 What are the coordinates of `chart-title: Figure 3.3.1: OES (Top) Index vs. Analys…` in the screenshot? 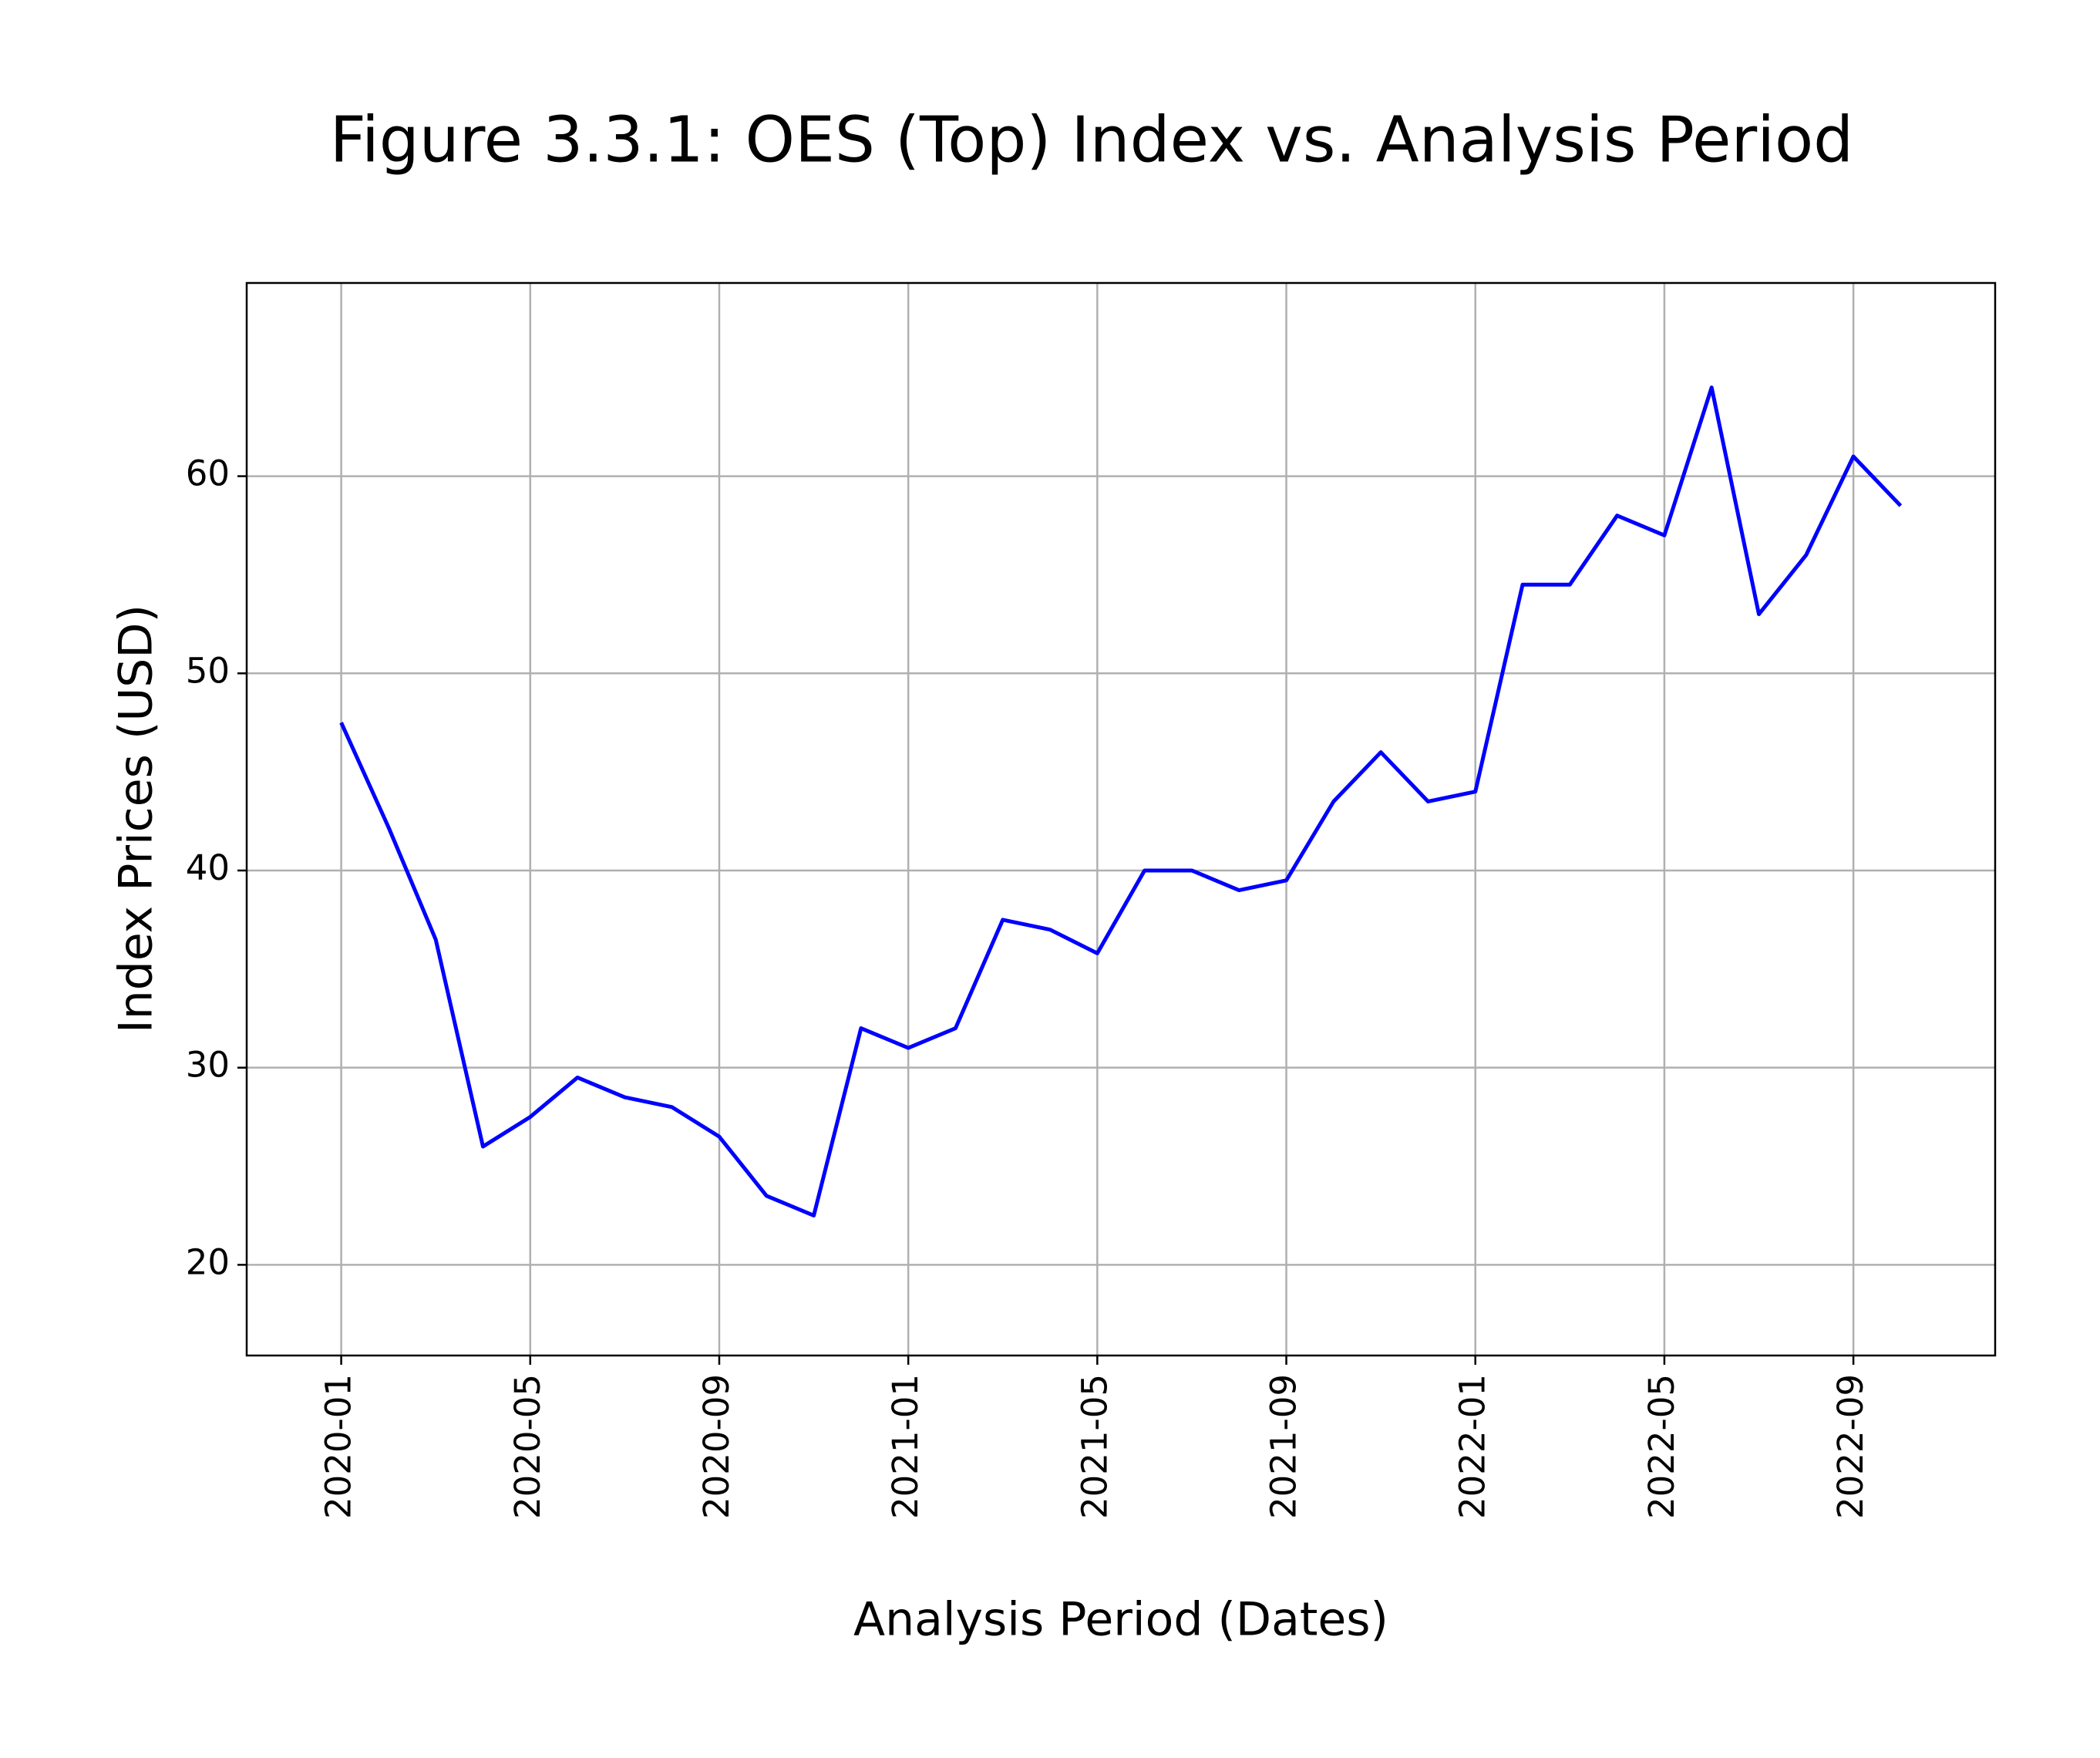 It's located at (1091, 140).